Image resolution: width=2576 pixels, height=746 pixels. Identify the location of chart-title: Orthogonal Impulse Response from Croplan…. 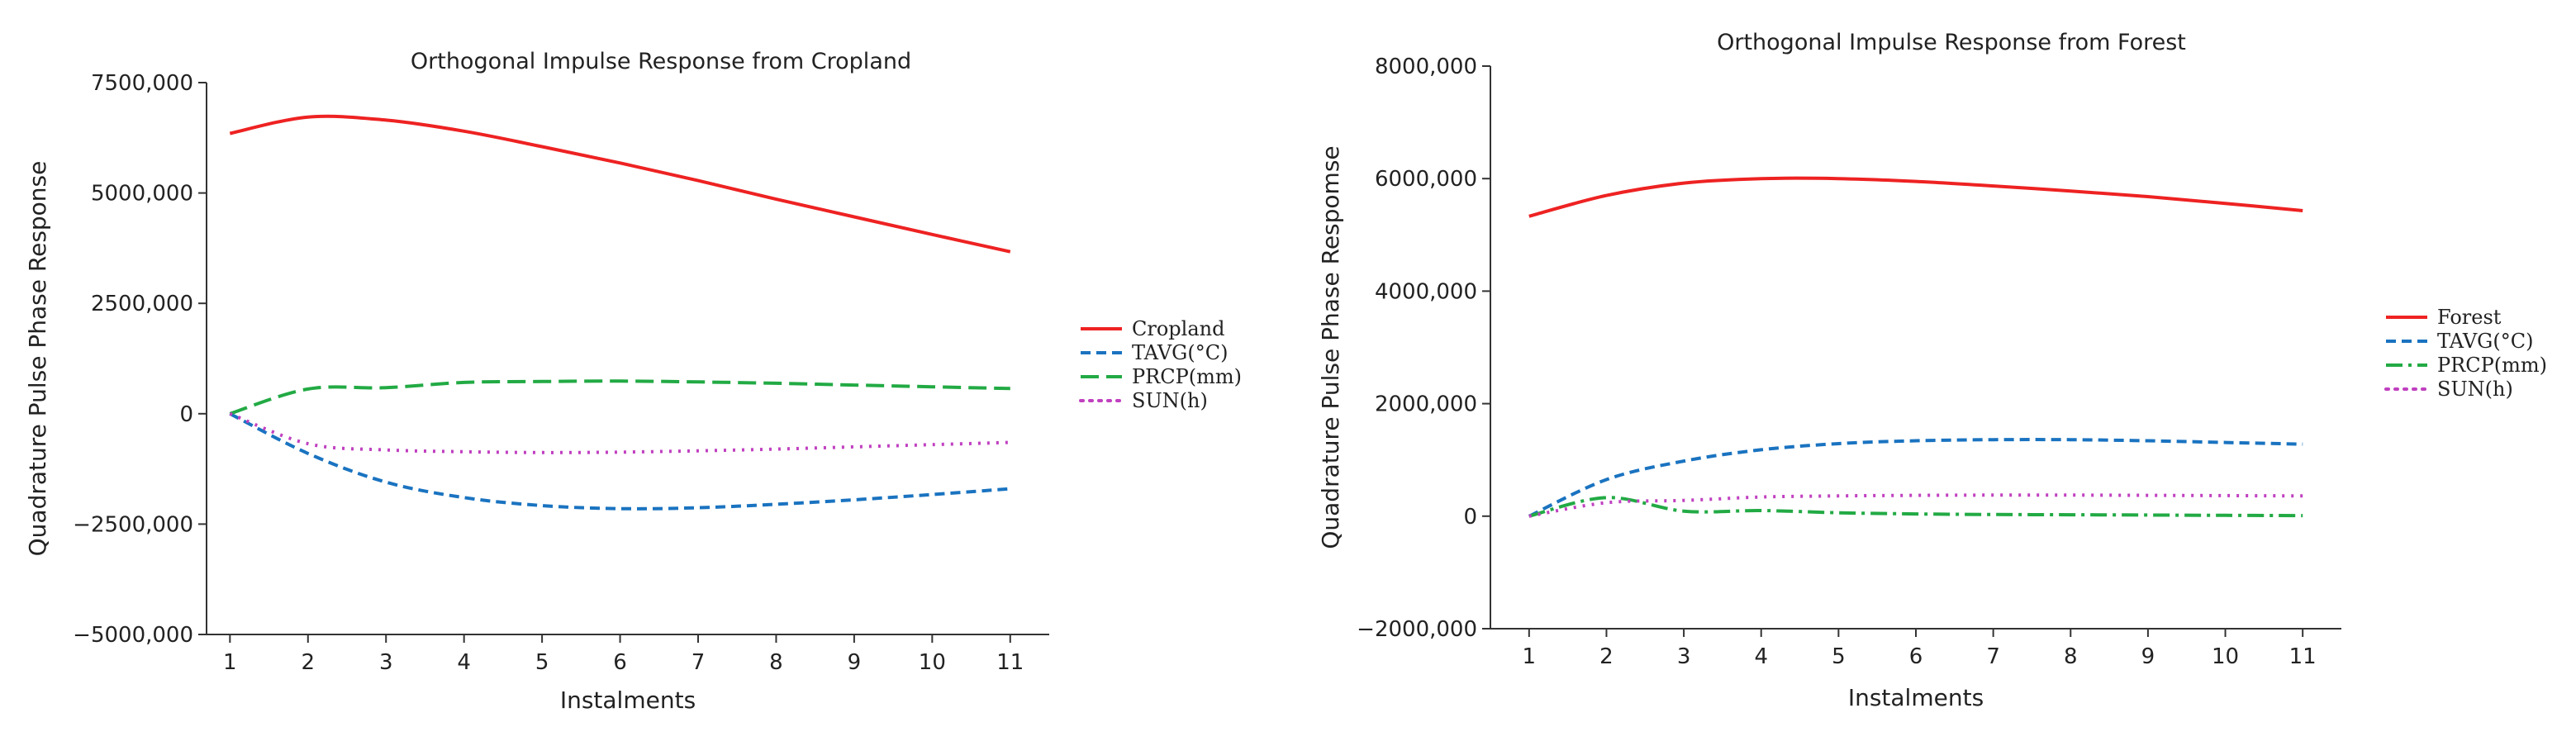
(661, 61).